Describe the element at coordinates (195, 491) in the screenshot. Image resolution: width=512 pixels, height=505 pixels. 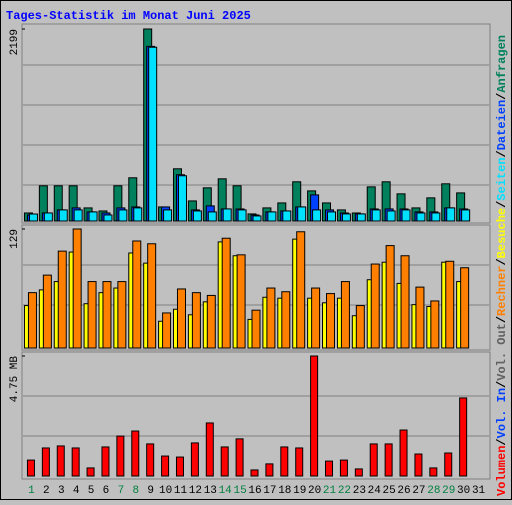
I see `x-tick-label: 12` at that location.